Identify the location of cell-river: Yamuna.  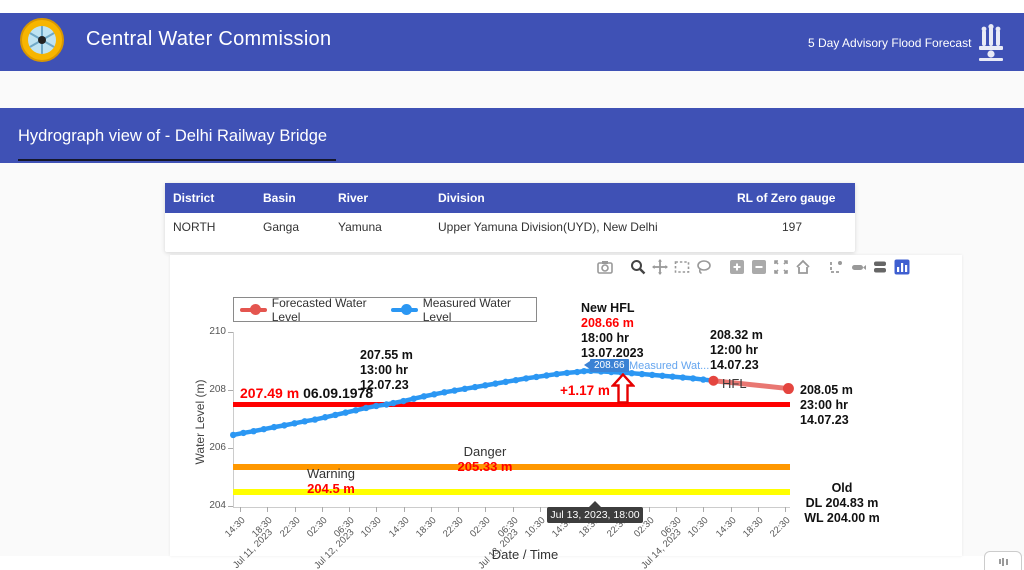
(360, 227).